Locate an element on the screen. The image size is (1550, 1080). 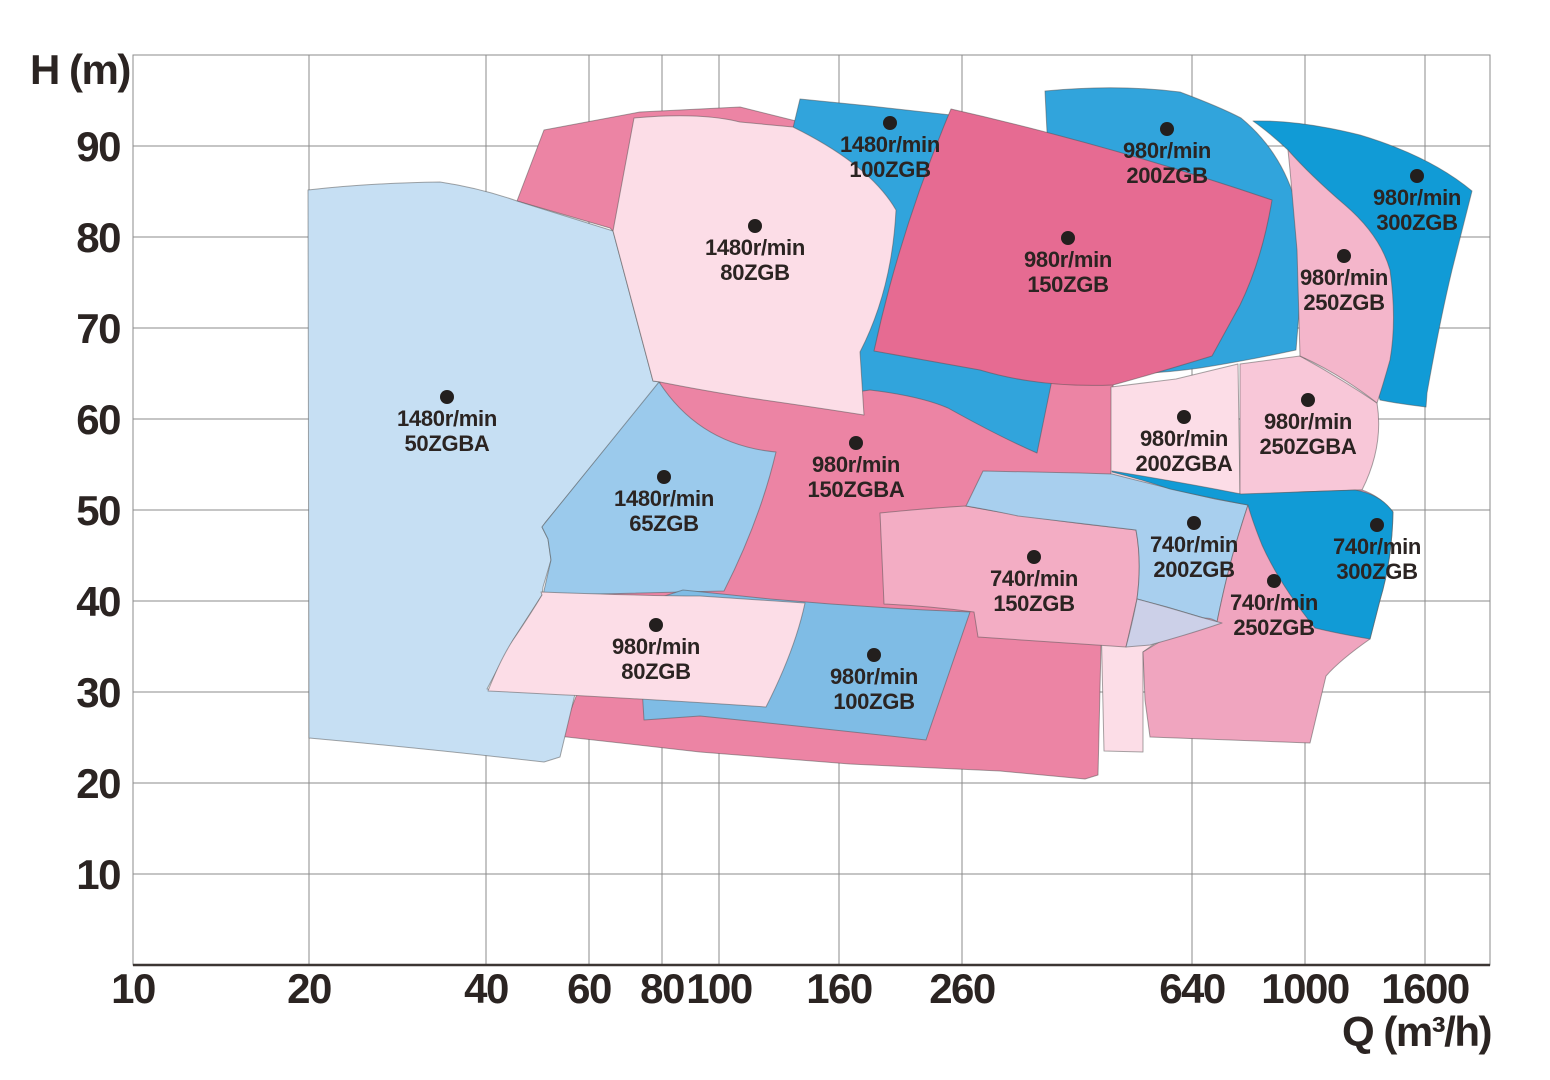
svg-text: 1000 is located at coordinates (1305, 988).